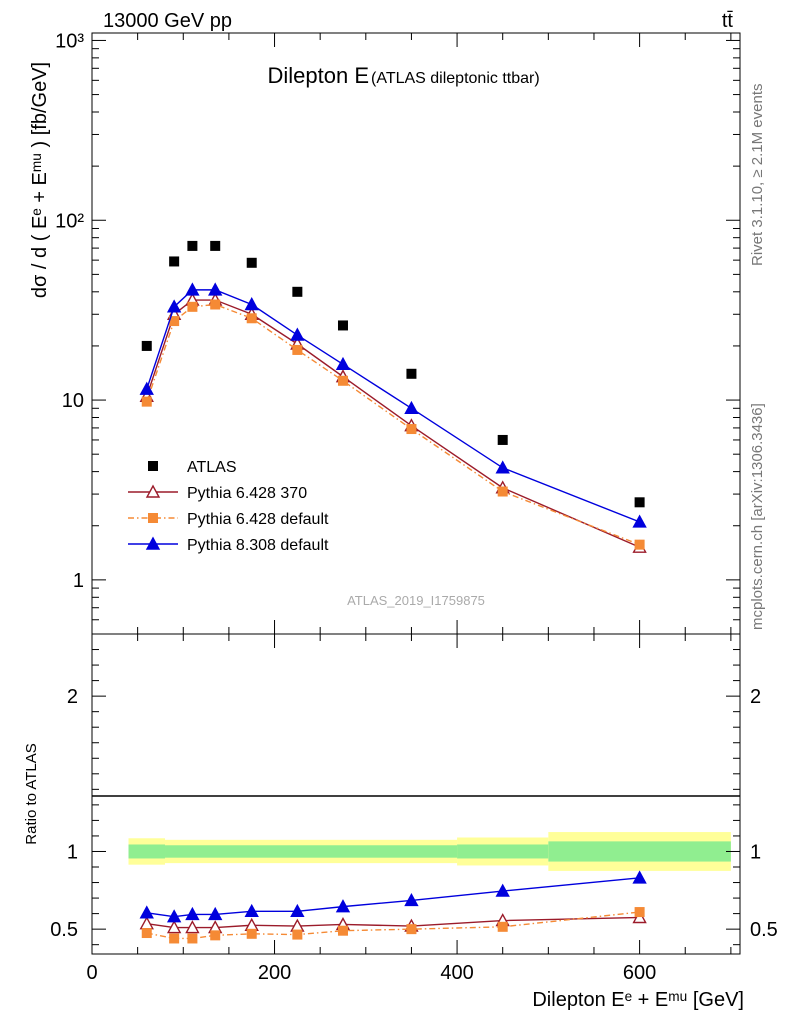 This screenshot has height=1024, width=786. I want to click on rivet-version-label: Rivet 3.1.10, ≥ 2.1M events, so click(757, 175).